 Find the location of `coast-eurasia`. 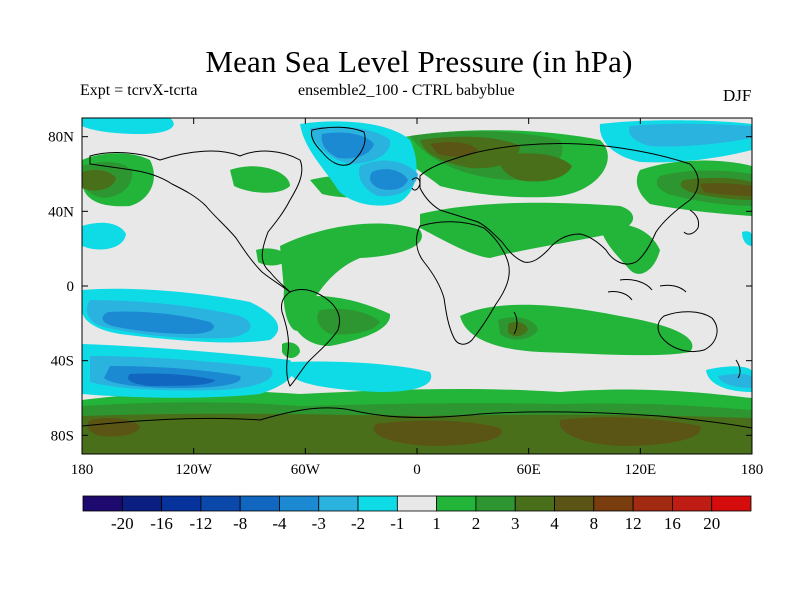

coast-eurasia is located at coordinates (559, 203).